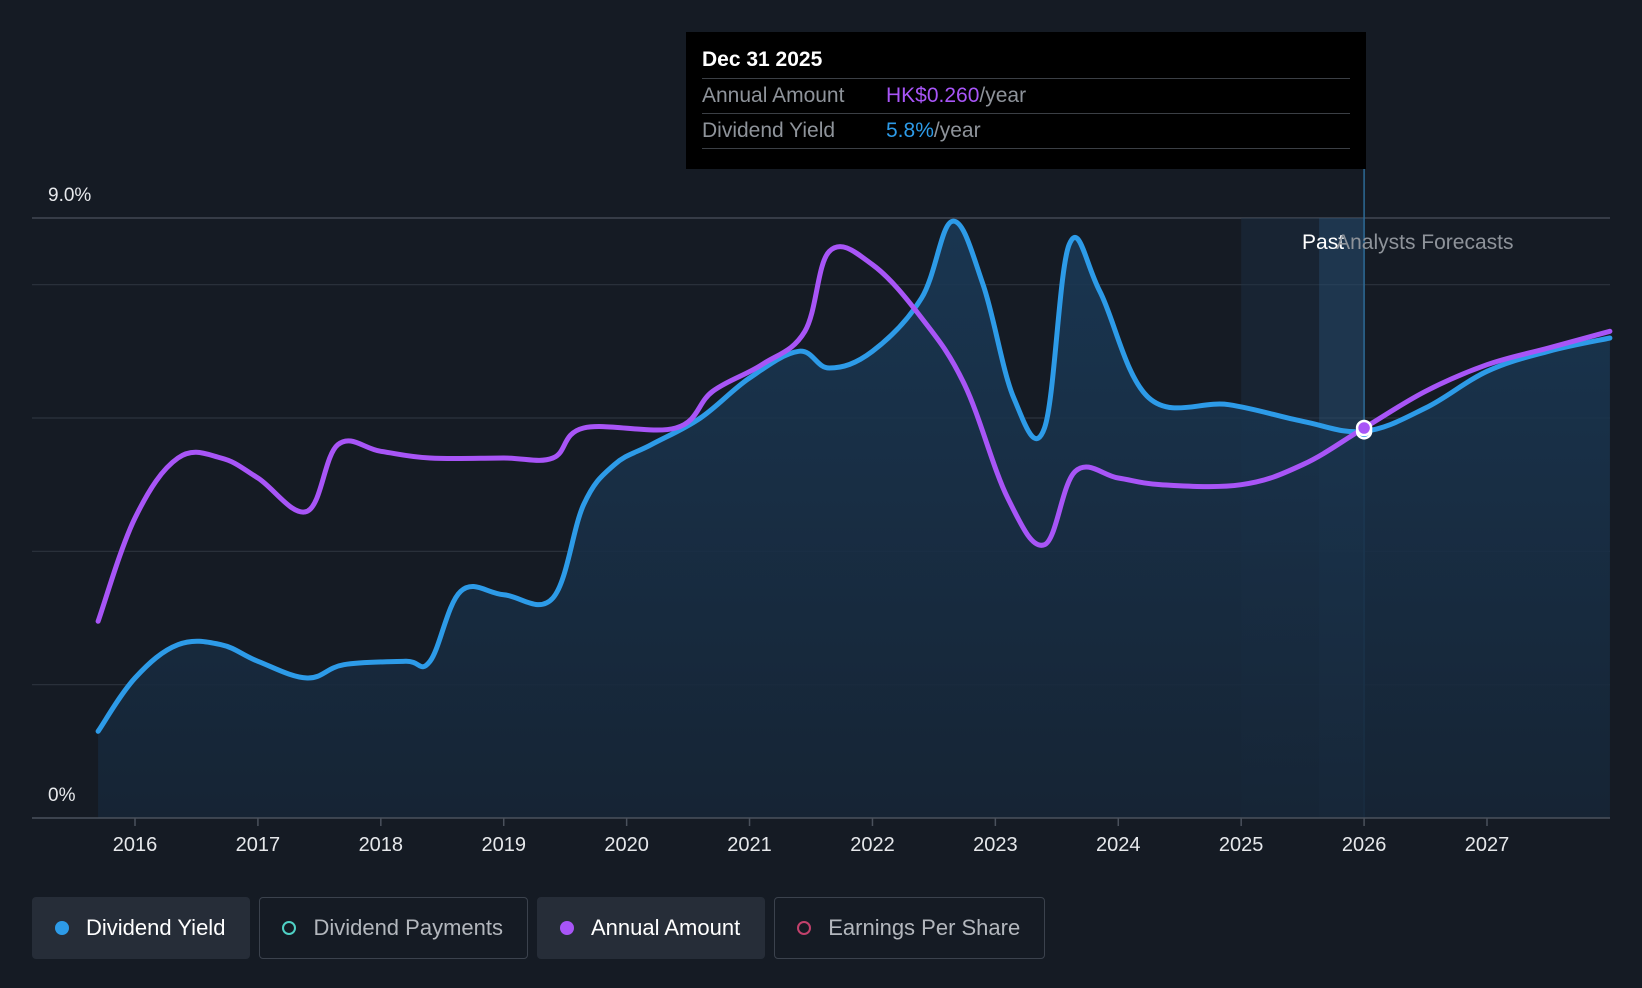 Image resolution: width=1642 pixels, height=988 pixels. I want to click on x-tick-label: 2016, so click(135, 845).